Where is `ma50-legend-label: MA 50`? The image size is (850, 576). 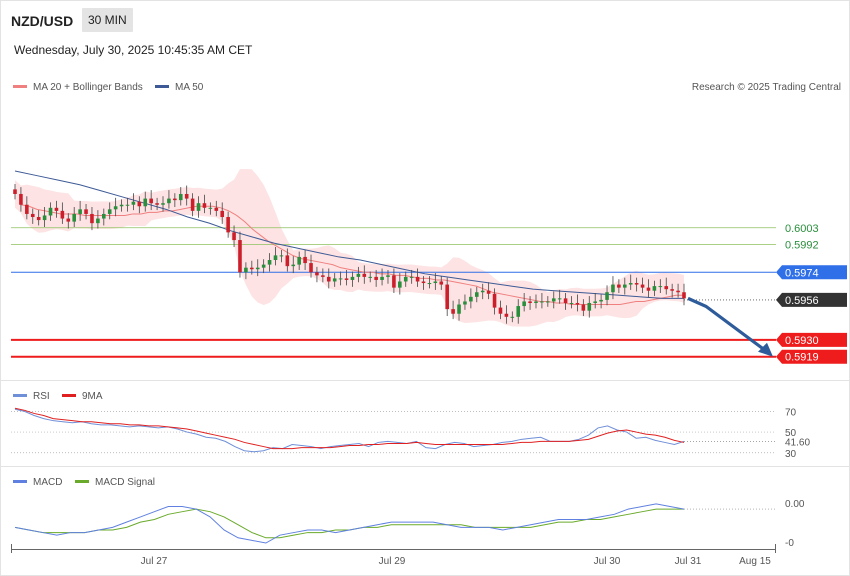 ma50-legend-label: MA 50 is located at coordinates (189, 87).